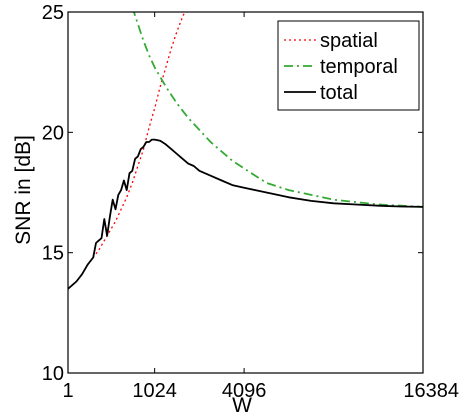 This screenshot has width=459, height=416. I want to click on y-axis-label: SNR in [dB], so click(23, 190).